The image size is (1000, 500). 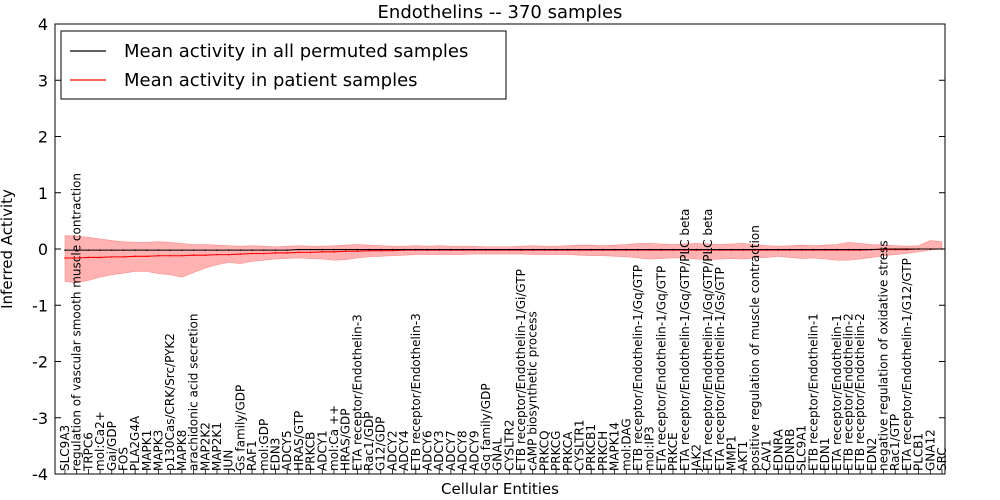 I want to click on x-tick-label: G12/GDP, so click(x=381, y=444).